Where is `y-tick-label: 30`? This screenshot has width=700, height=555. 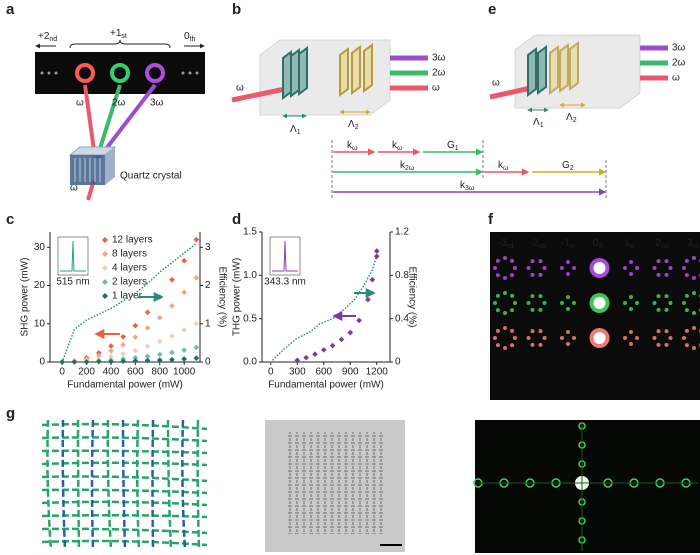 y-tick-label: 30 is located at coordinates (40, 247).